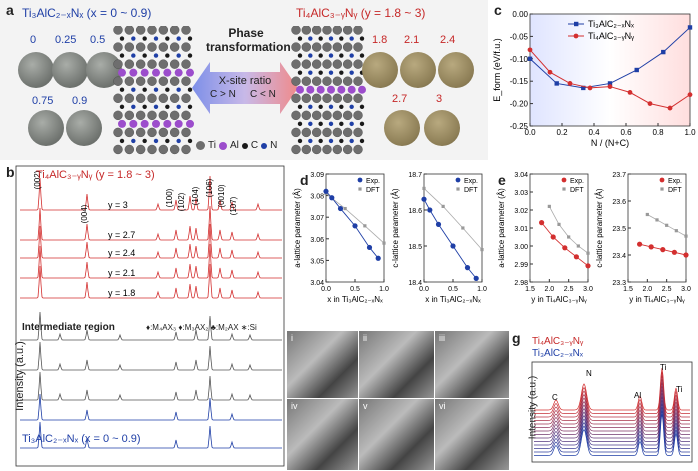  I want to click on y-tick-label: 3.00, so click(521, 247).